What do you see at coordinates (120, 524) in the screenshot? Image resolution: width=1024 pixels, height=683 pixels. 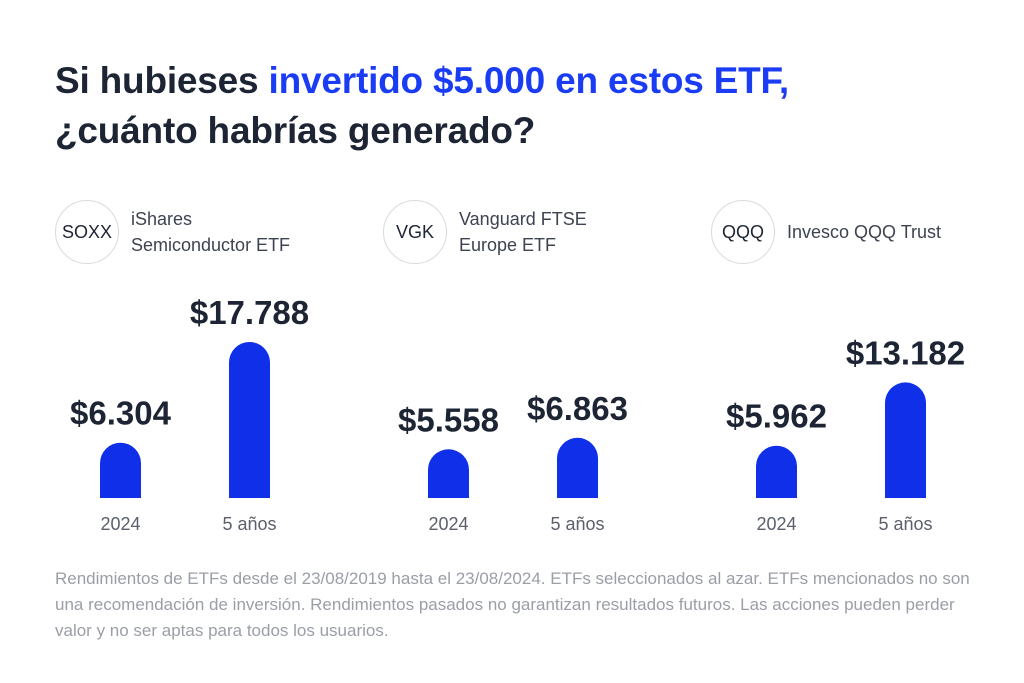 I see `category-label-soxx-2024: 2024` at bounding box center [120, 524].